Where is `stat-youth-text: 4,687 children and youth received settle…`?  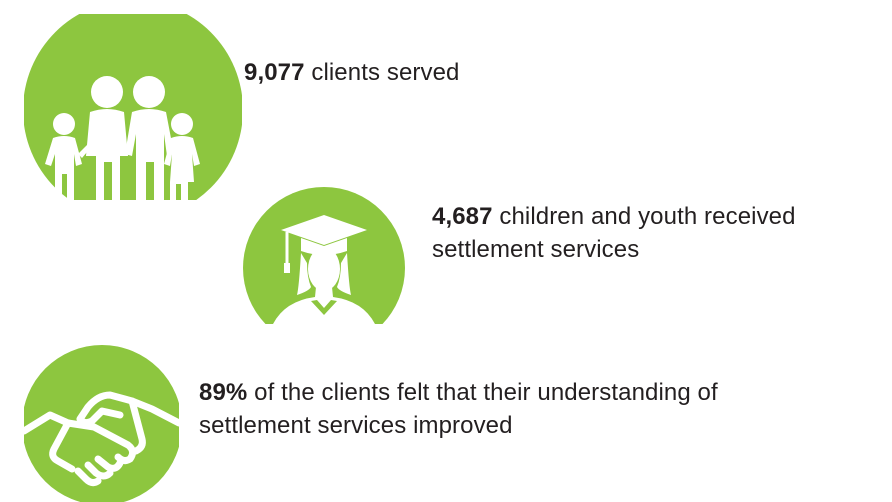 stat-youth-text: 4,687 children and youth received settle… is located at coordinates (614, 233).